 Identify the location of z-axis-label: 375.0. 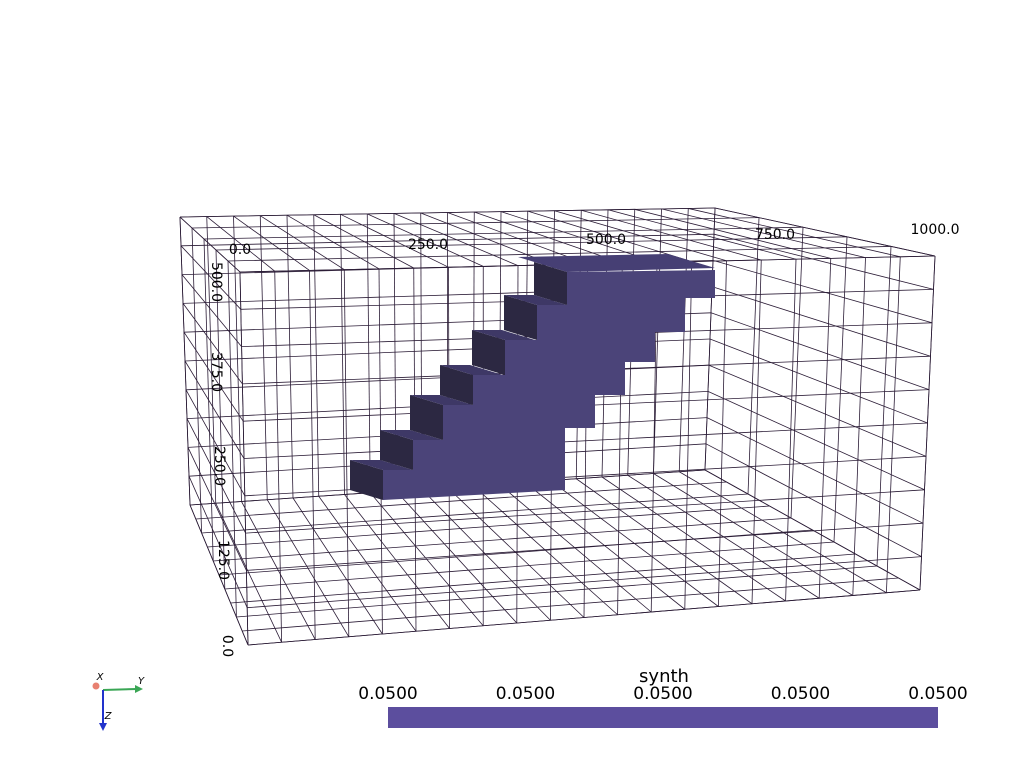
(216, 372).